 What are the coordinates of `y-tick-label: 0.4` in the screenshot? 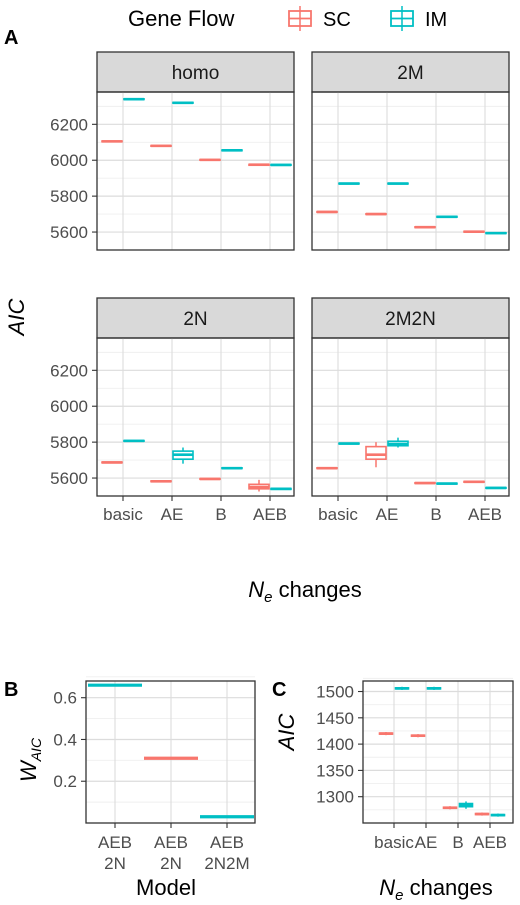 It's located at (65, 739).